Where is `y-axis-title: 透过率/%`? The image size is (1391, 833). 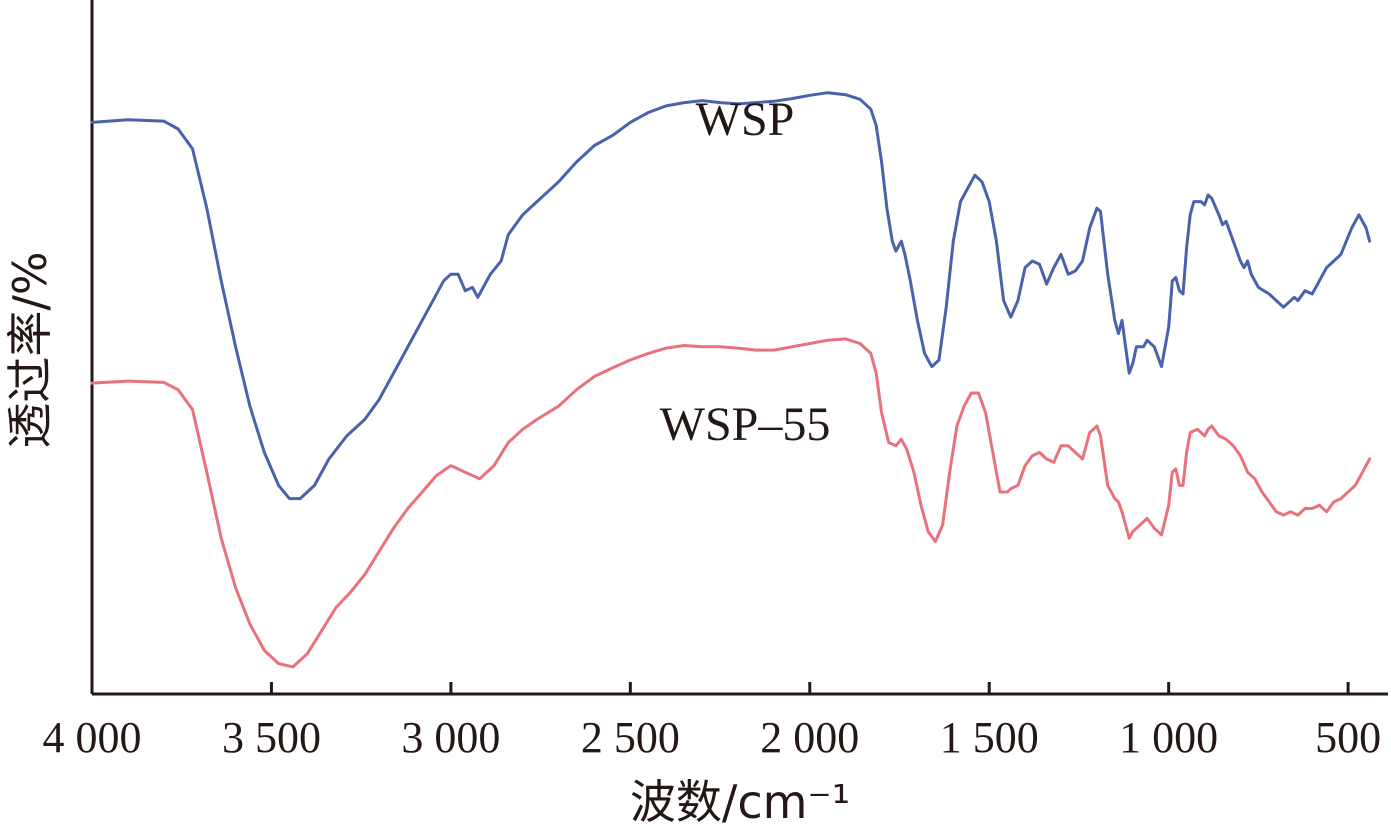
y-axis-title: 透过率/% is located at coordinates (30, 349).